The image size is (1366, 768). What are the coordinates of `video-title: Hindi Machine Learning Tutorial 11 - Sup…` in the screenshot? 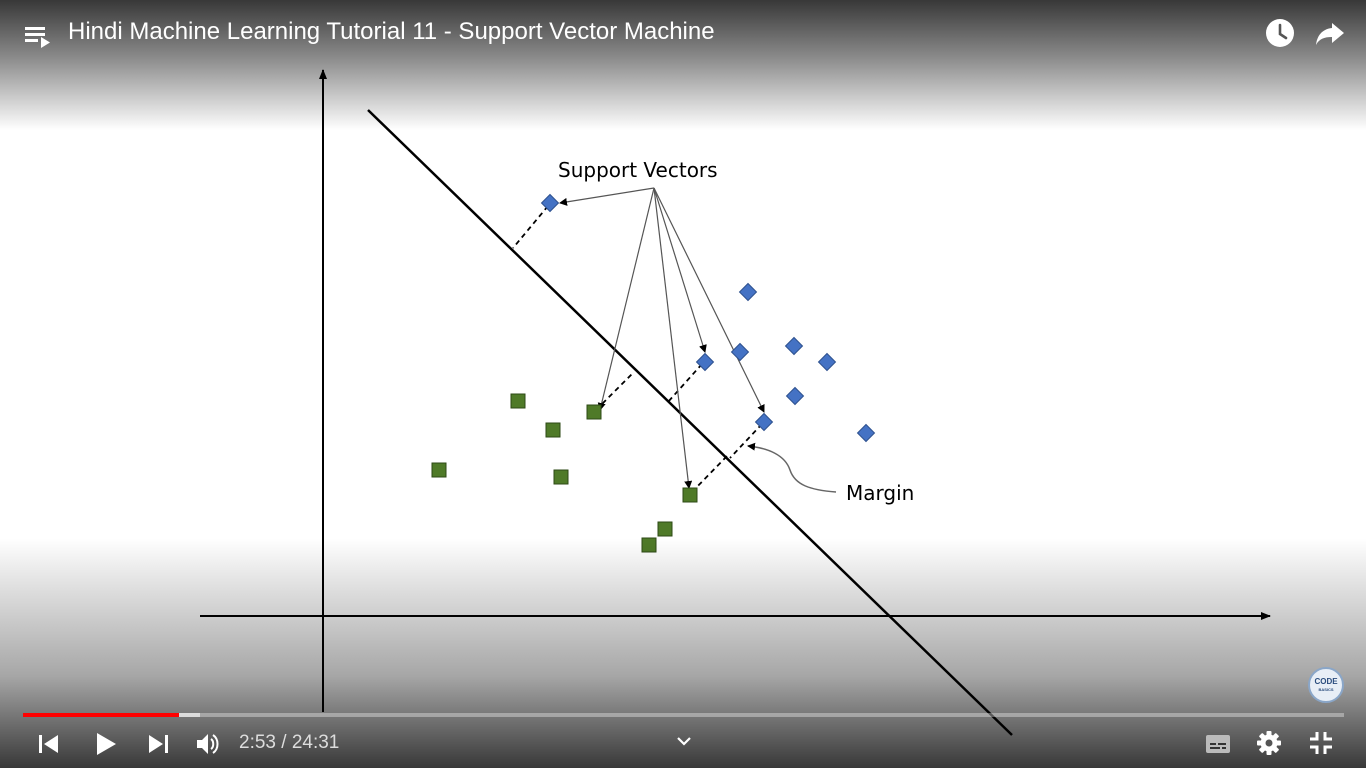 It's located at (391, 31).